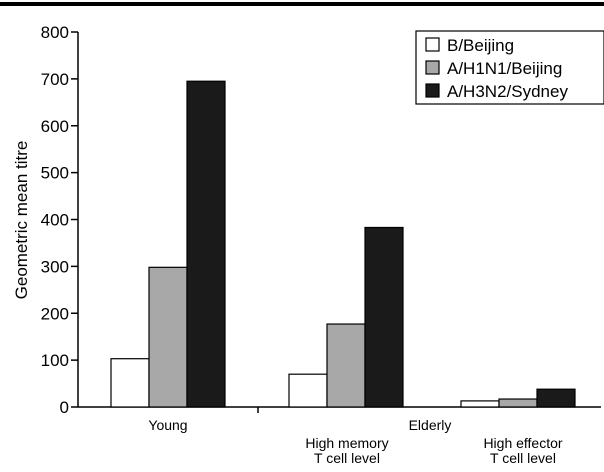 Image resolution: width=604 pixels, height=472 pixels. I want to click on category-label-2: High effector, so click(522, 443).